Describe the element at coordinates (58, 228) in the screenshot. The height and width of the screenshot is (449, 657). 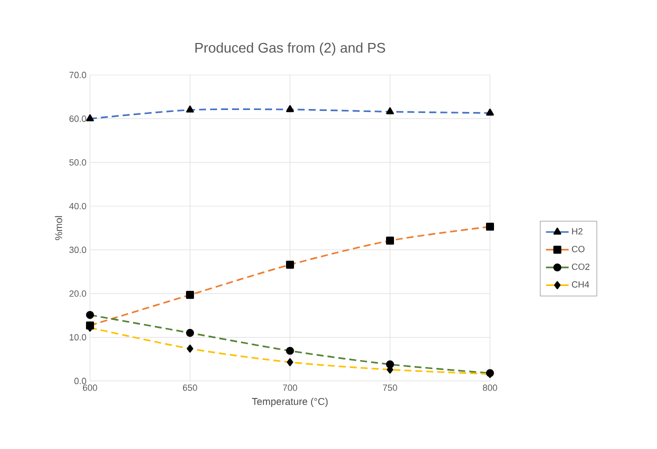
I see `y-axis-title: %mol` at that location.